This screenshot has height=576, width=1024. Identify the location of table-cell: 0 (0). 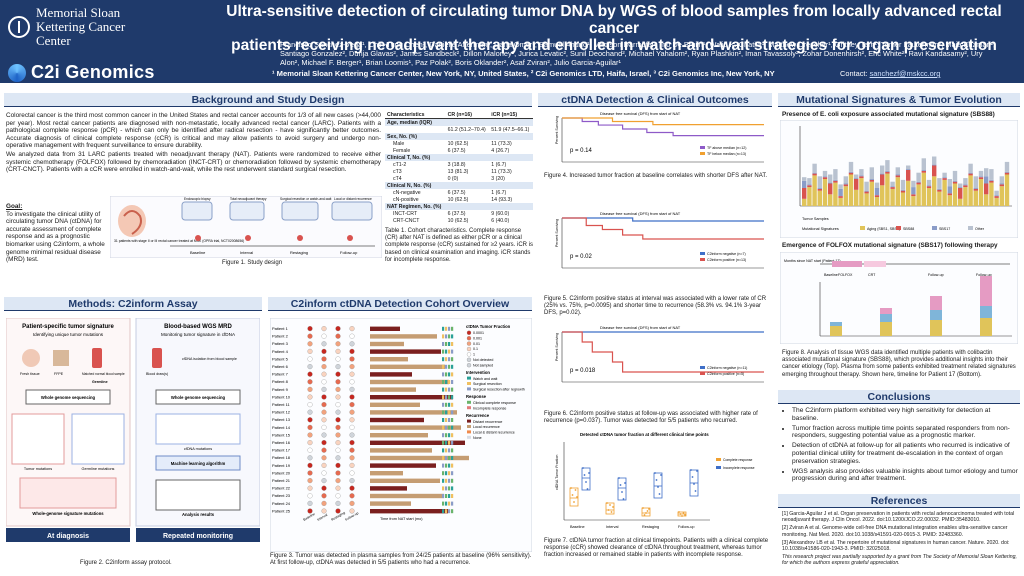
(453, 178).